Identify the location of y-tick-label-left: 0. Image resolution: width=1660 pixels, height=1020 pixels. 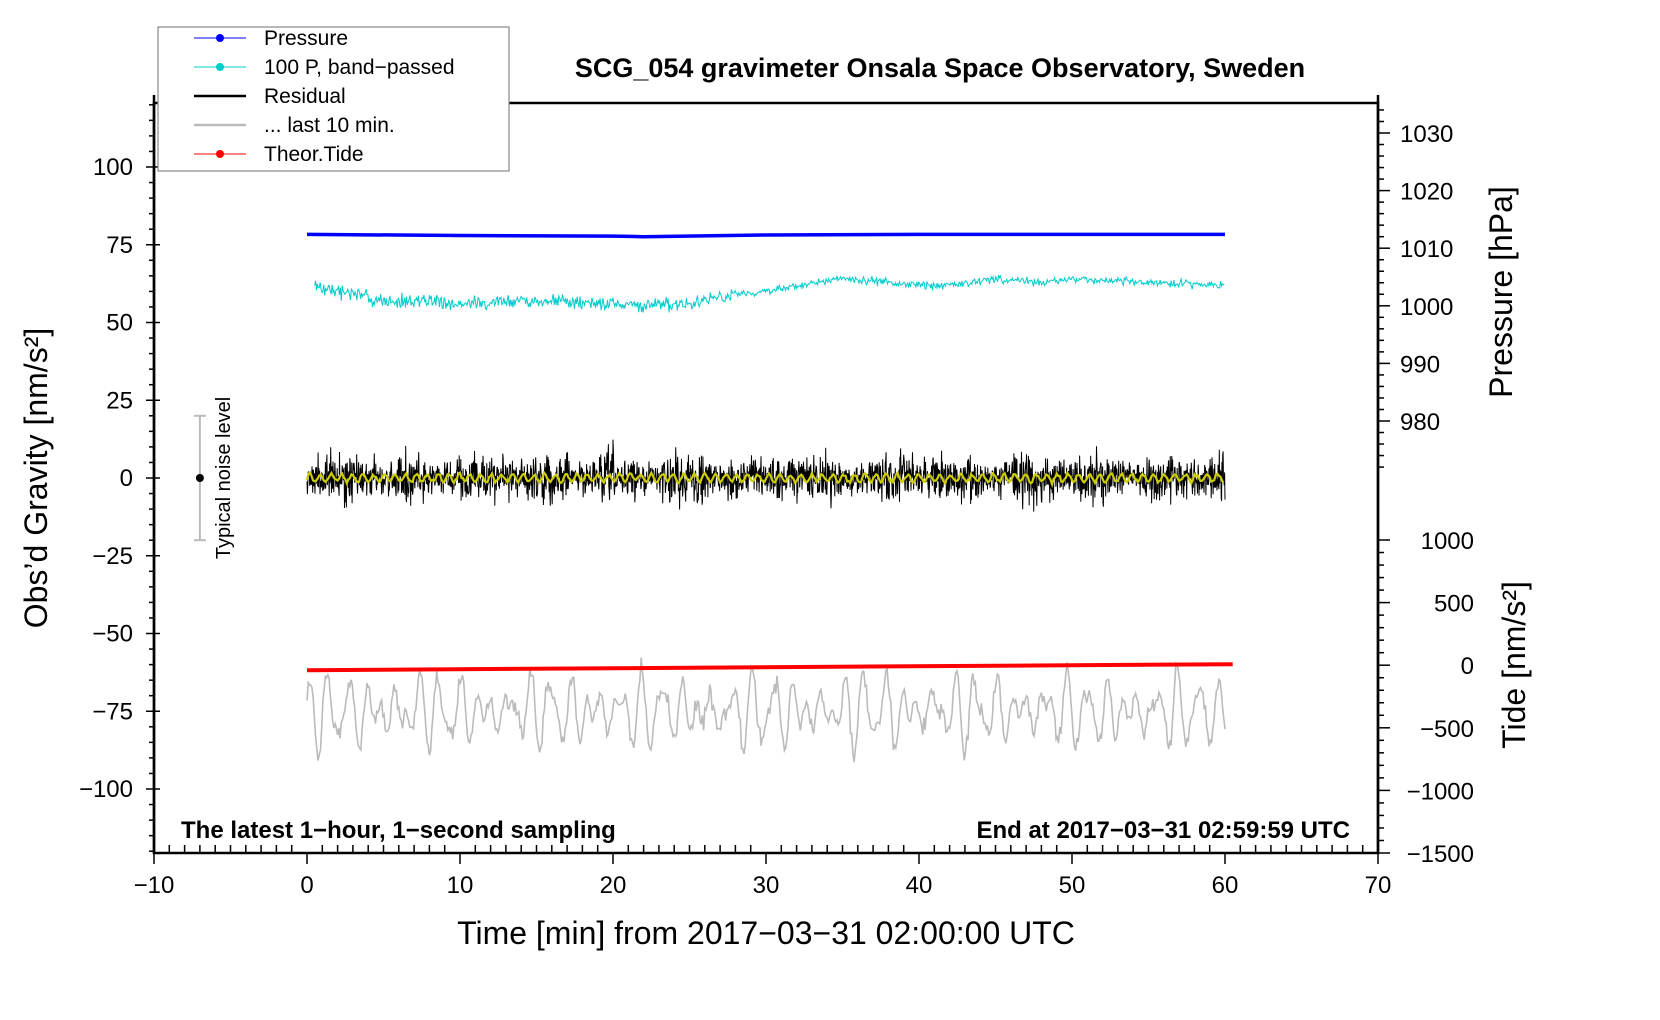
(126, 478).